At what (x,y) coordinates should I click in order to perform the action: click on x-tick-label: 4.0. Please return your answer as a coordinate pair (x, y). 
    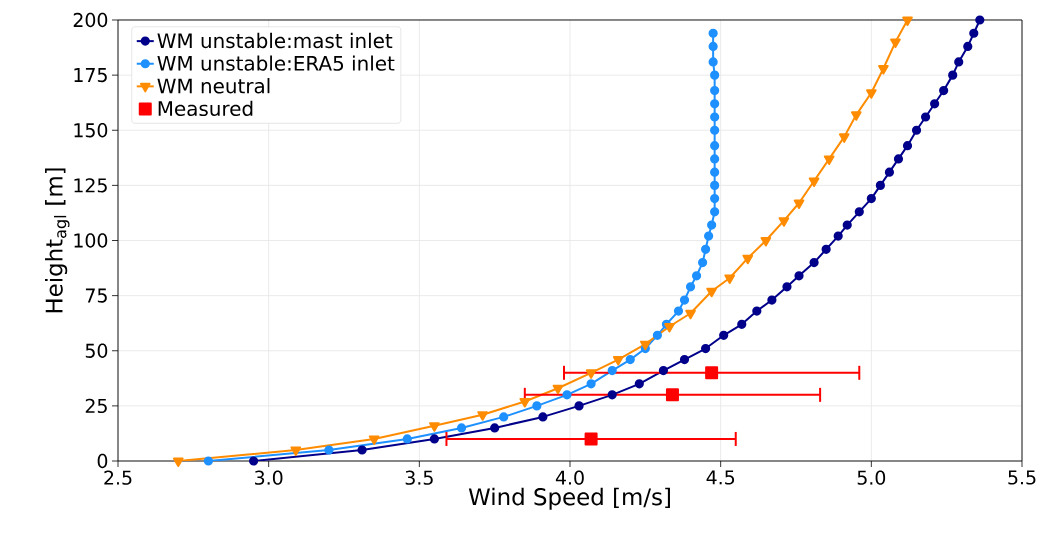
    Looking at the image, I should click on (569, 477).